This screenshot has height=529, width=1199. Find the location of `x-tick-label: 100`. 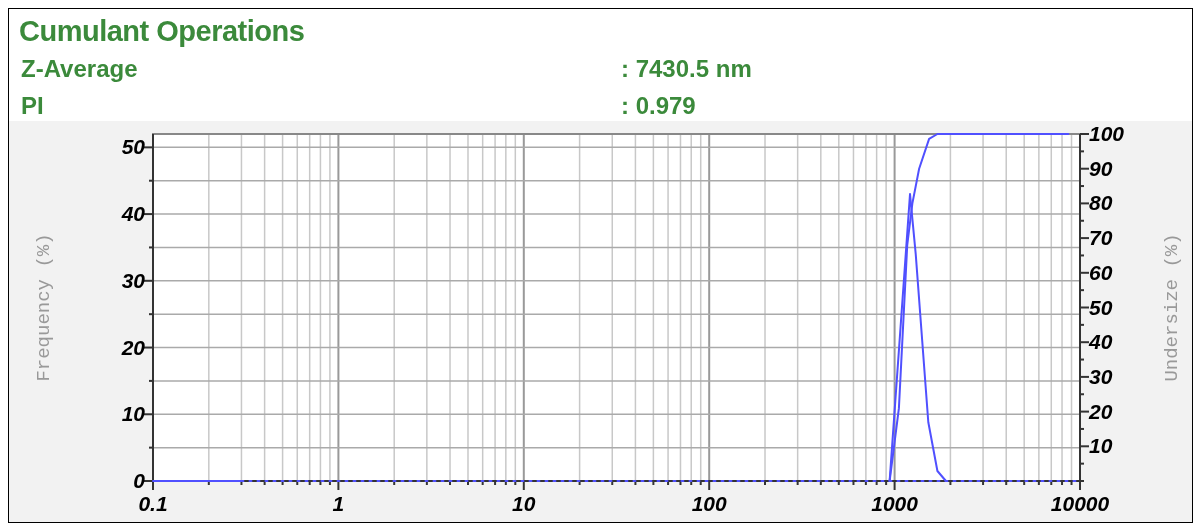

x-tick-label: 100 is located at coordinates (709, 503).